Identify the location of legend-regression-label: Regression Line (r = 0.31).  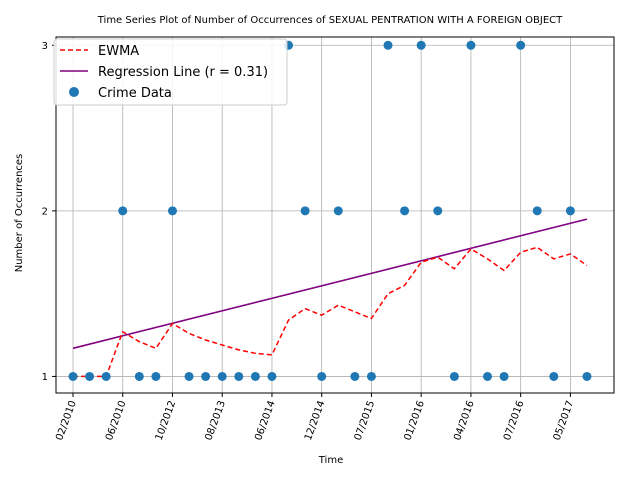
(183, 72).